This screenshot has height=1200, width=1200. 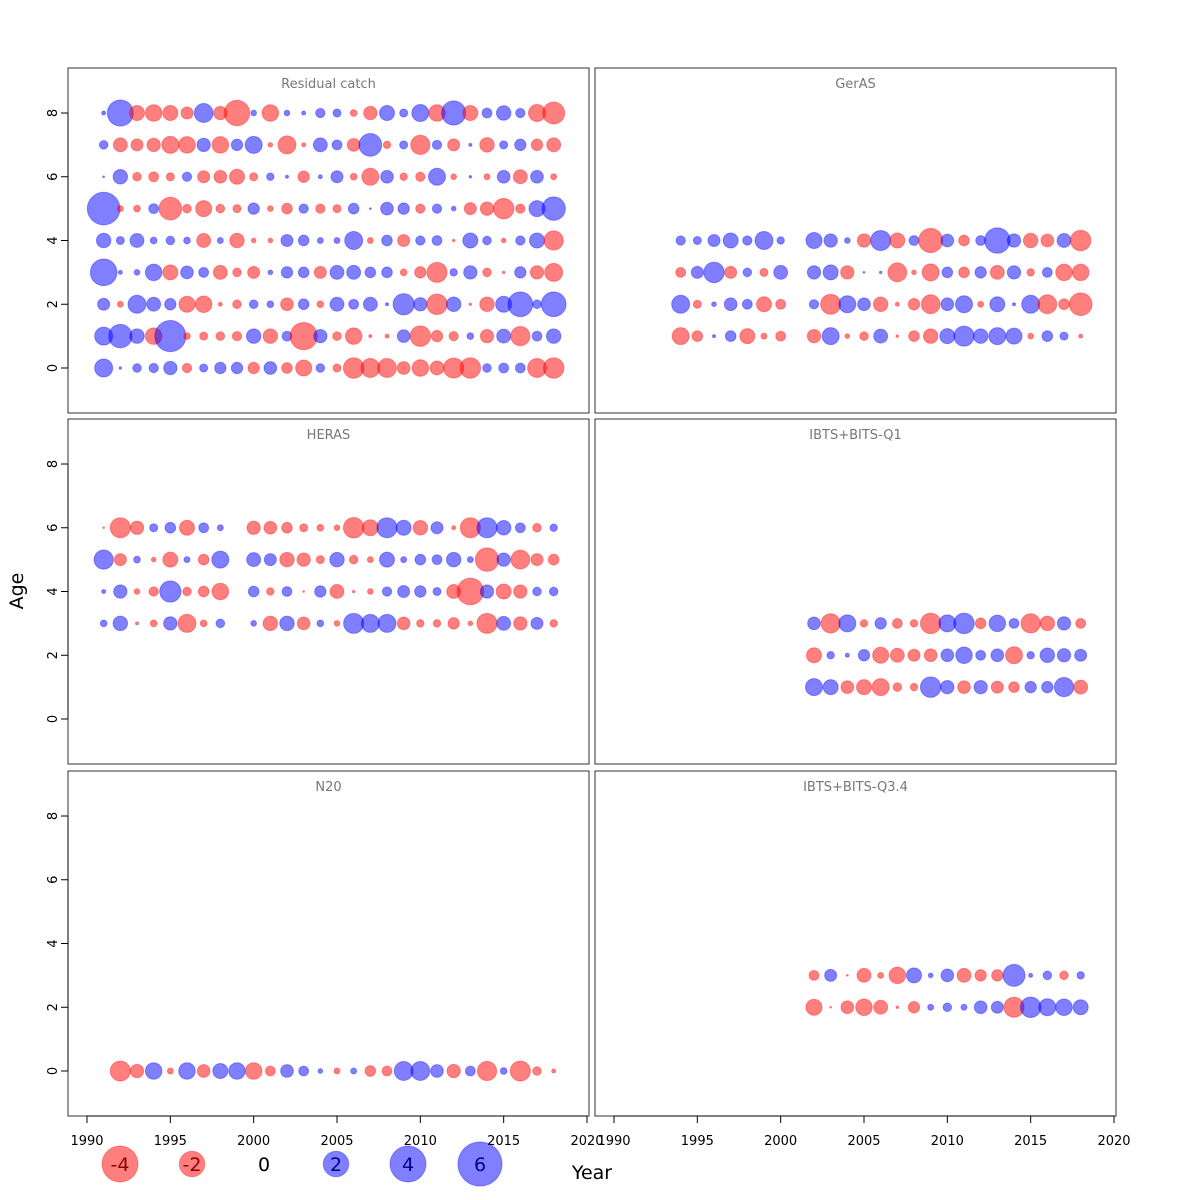 What do you see at coordinates (253, 368) in the screenshot?
I see `bubble-age0-2000` at bounding box center [253, 368].